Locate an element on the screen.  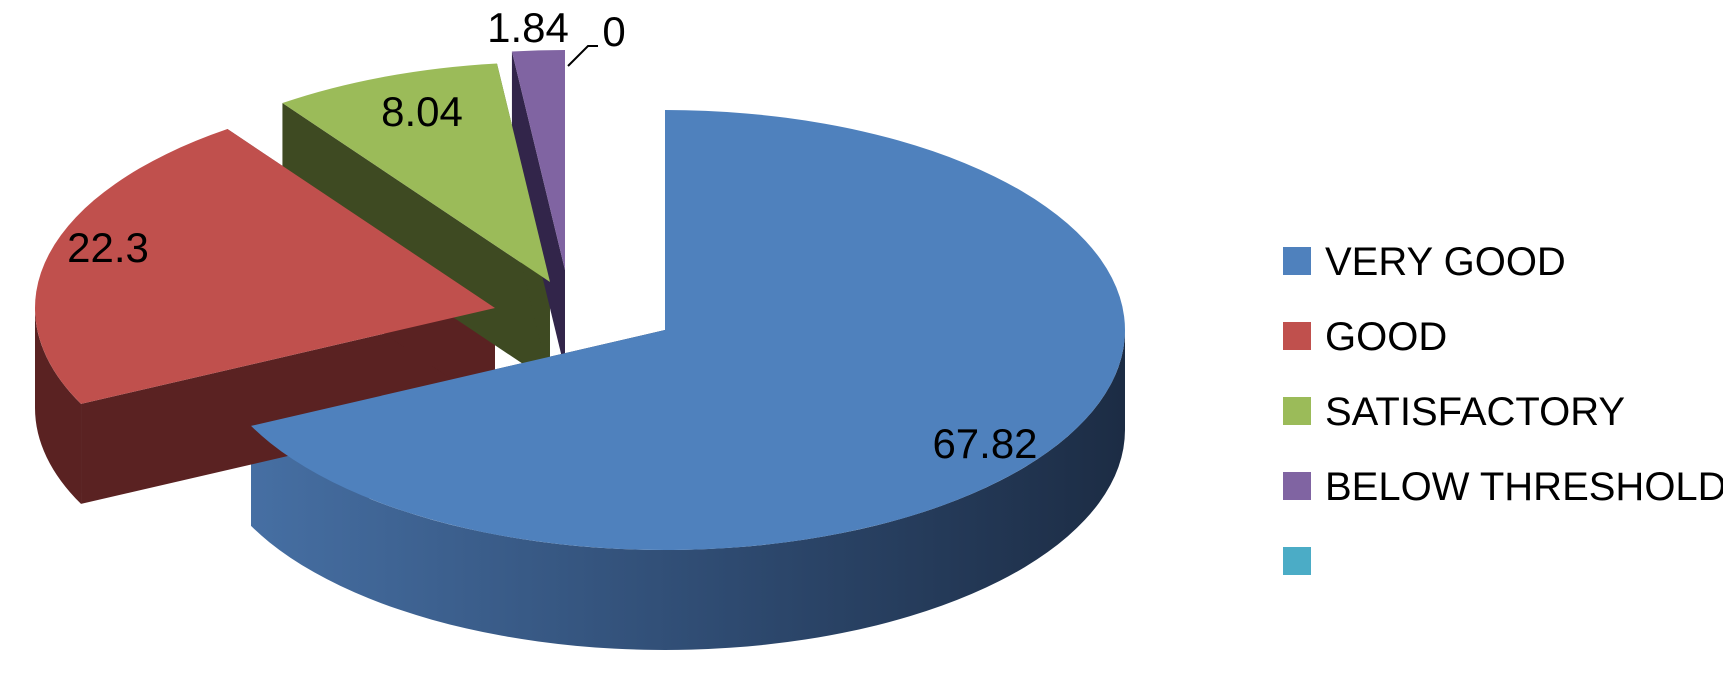
legend-item-below-threshold: BELOW THRESHOLD is located at coordinates (1503, 487).